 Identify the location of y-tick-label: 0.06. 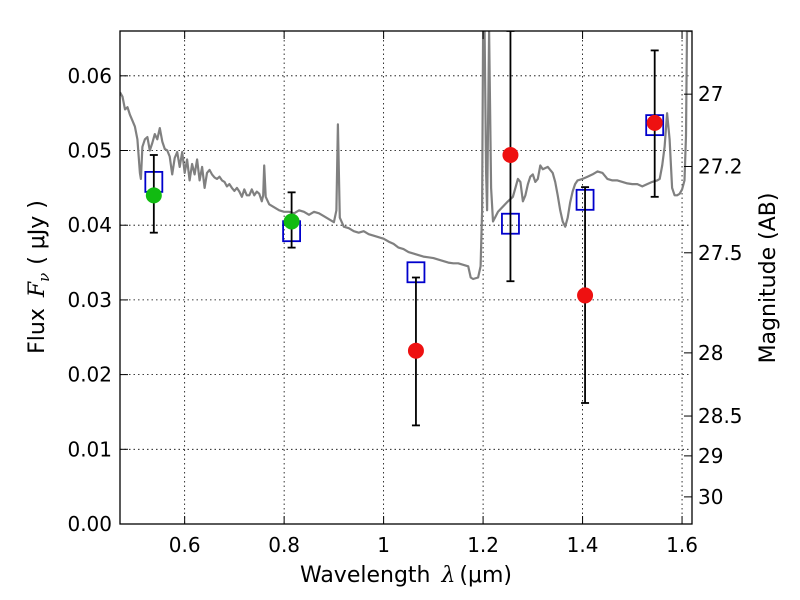
(89, 76).